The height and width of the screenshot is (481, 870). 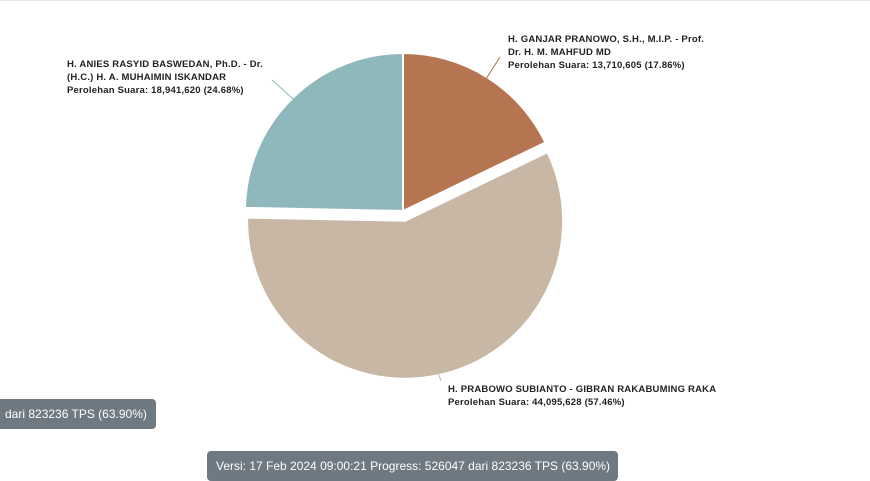 What do you see at coordinates (435, 0) in the screenshot?
I see `top-divider` at bounding box center [435, 0].